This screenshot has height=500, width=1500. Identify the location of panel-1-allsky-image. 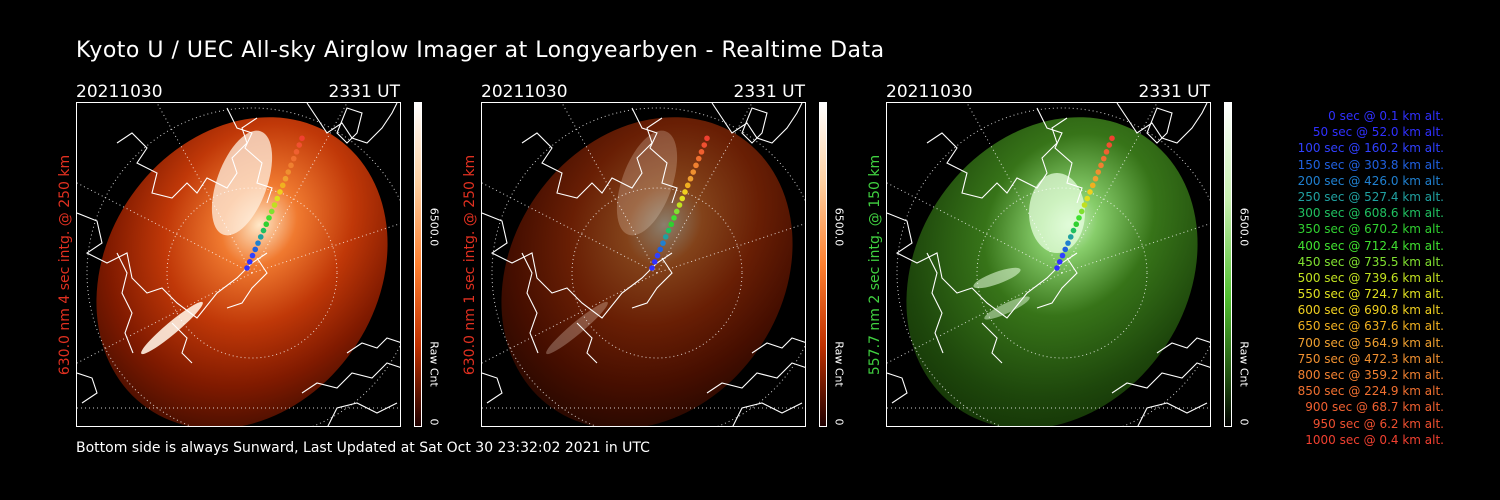
(238, 264).